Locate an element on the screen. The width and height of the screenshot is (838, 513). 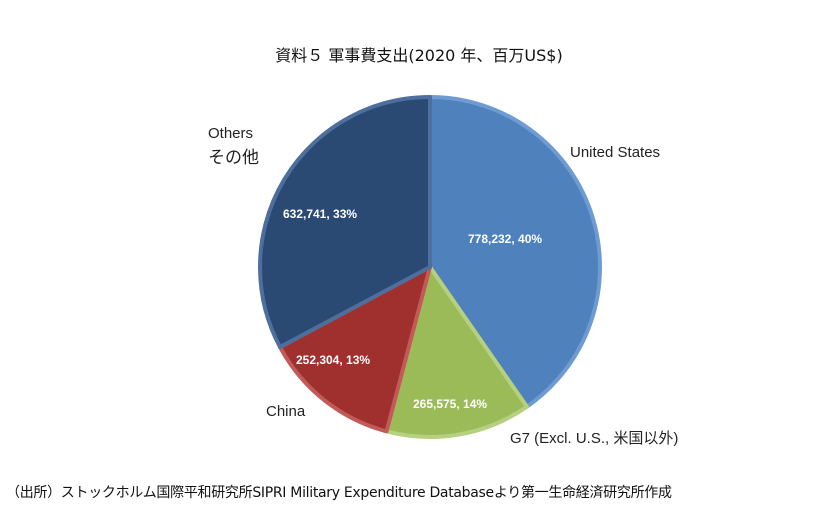
category-label: China is located at coordinates (286, 411).